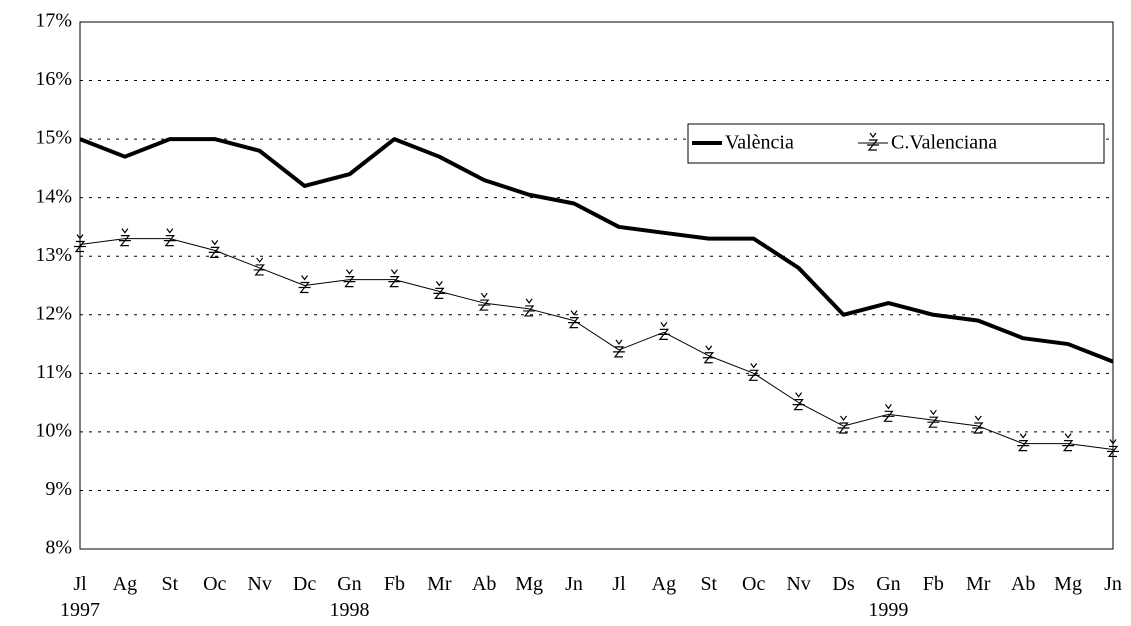  What do you see at coordinates (843, 584) in the screenshot?
I see `x-tick-label: Ds` at bounding box center [843, 584].